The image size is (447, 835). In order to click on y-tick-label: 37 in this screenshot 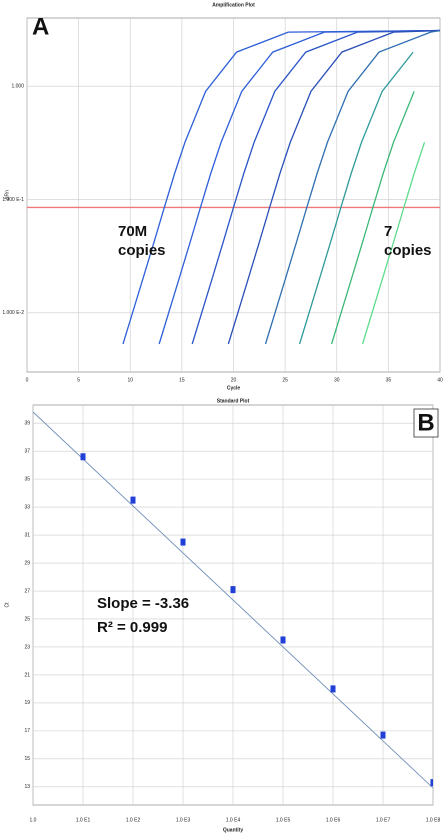, I will do `click(27, 451)`.